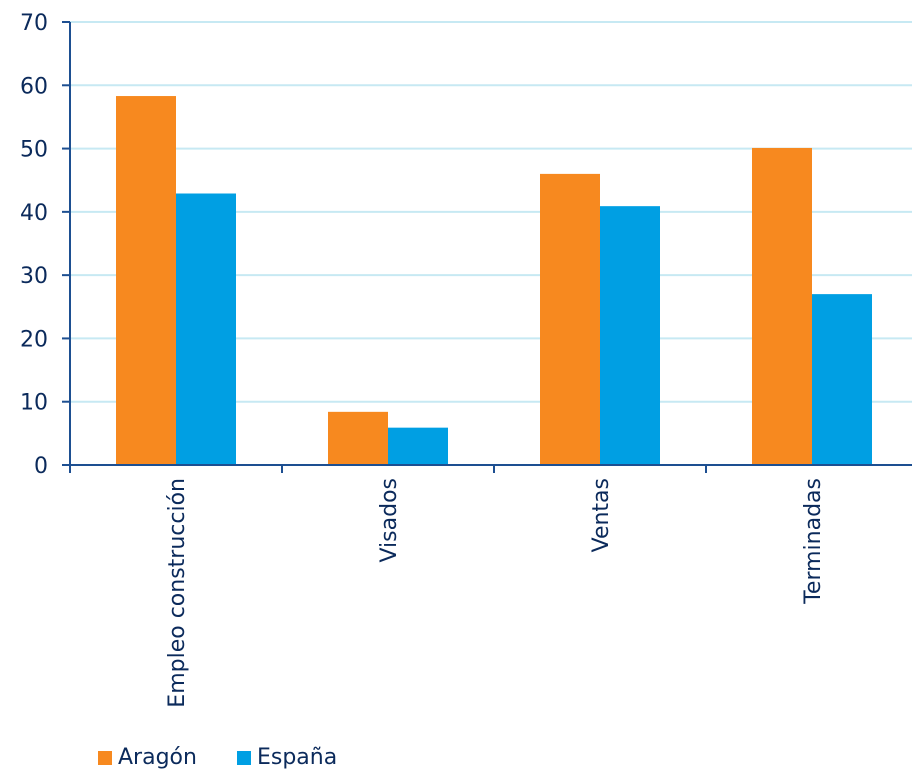 The width and height of the screenshot is (912, 773). I want to click on y-tick-label: 10, so click(34, 403).